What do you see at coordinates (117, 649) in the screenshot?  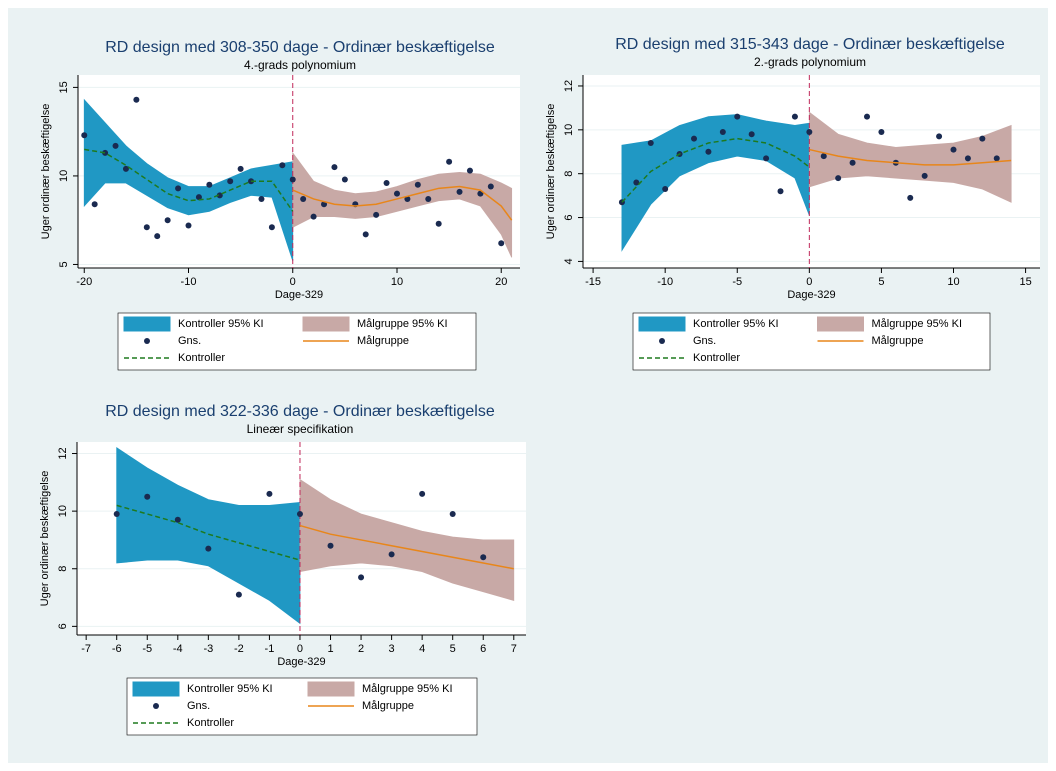 I see `x-tick-label: -6` at bounding box center [117, 649].